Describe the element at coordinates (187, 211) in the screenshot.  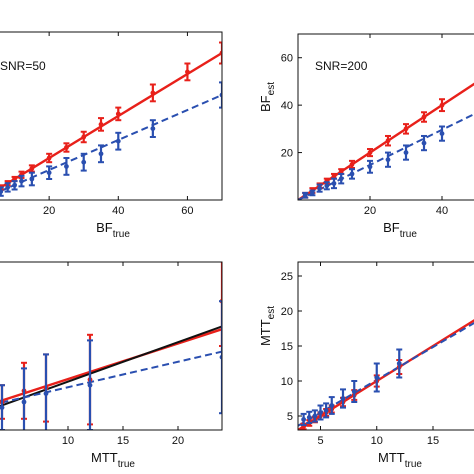
I see `x-tick-label: 60` at that location.